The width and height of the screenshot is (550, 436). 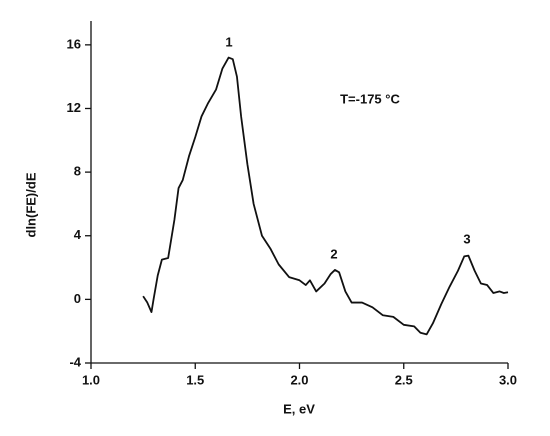 What do you see at coordinates (77, 298) in the screenshot?
I see `y-tick-label: 0` at bounding box center [77, 298].